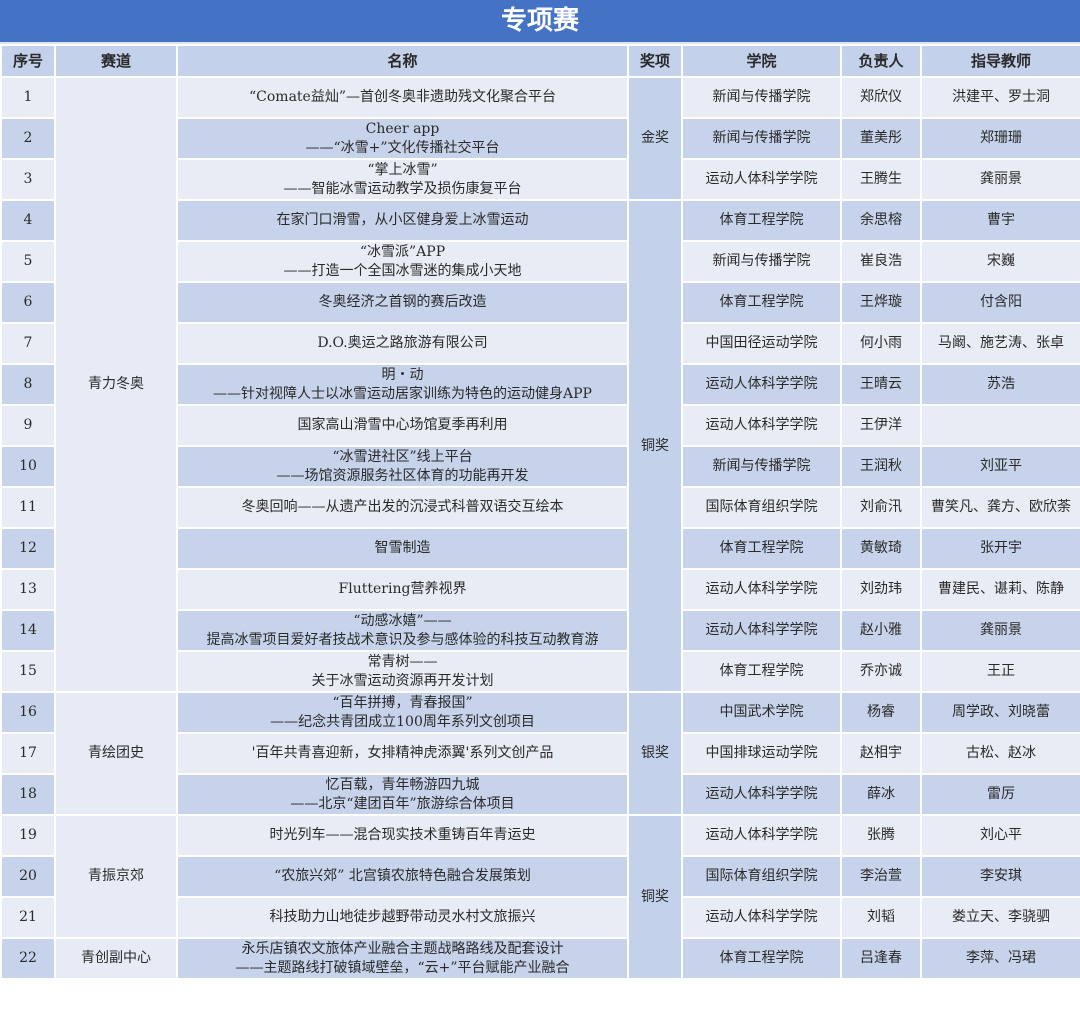 This screenshot has width=1080, height=1020. I want to click on row-number: 3, so click(28, 179).